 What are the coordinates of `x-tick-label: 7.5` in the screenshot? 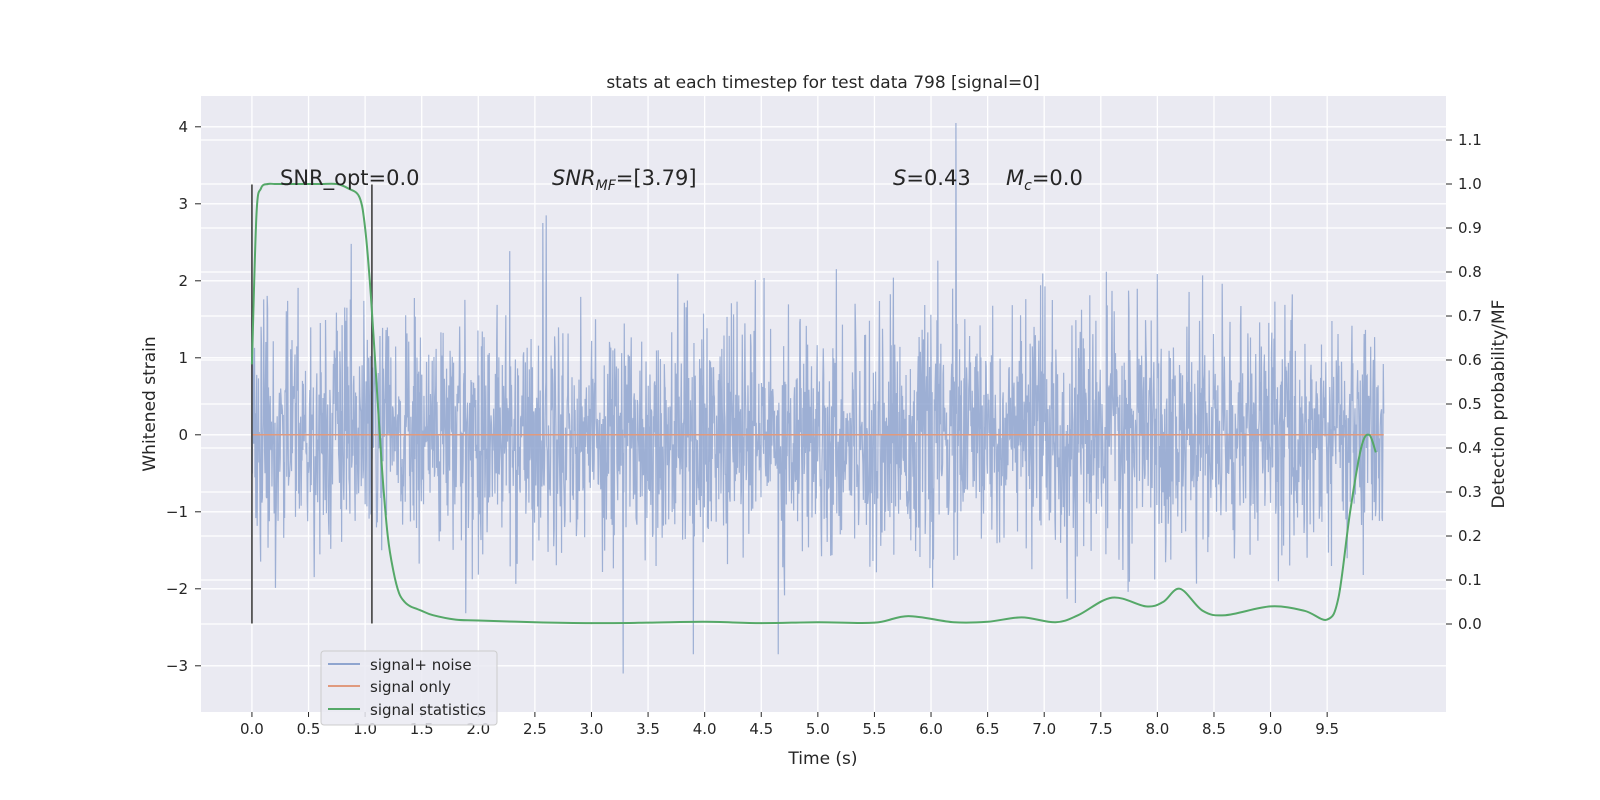 It's located at (1101, 729).